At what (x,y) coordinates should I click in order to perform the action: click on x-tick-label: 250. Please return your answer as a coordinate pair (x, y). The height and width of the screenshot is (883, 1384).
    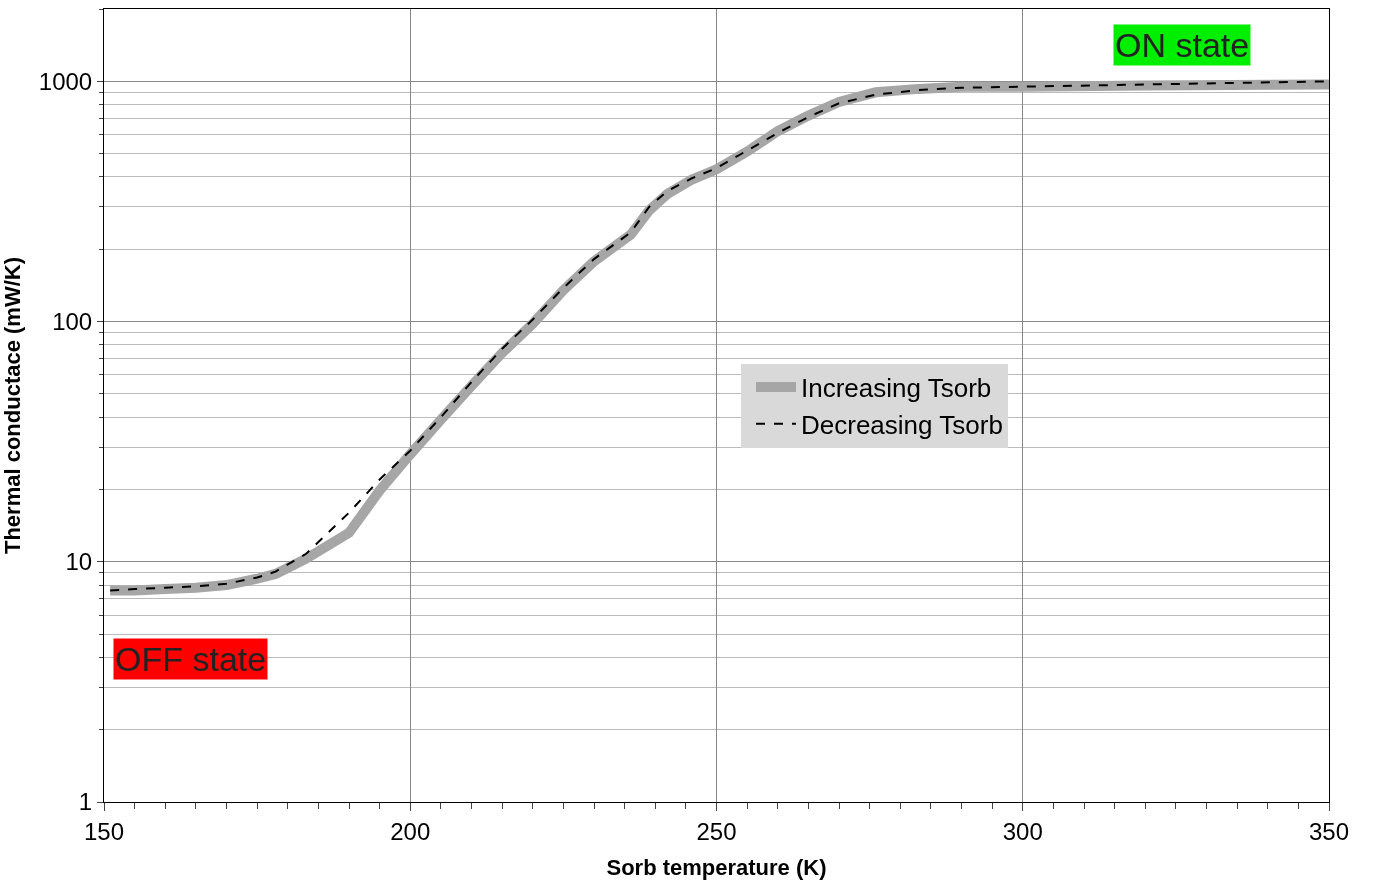
    Looking at the image, I should click on (716, 831).